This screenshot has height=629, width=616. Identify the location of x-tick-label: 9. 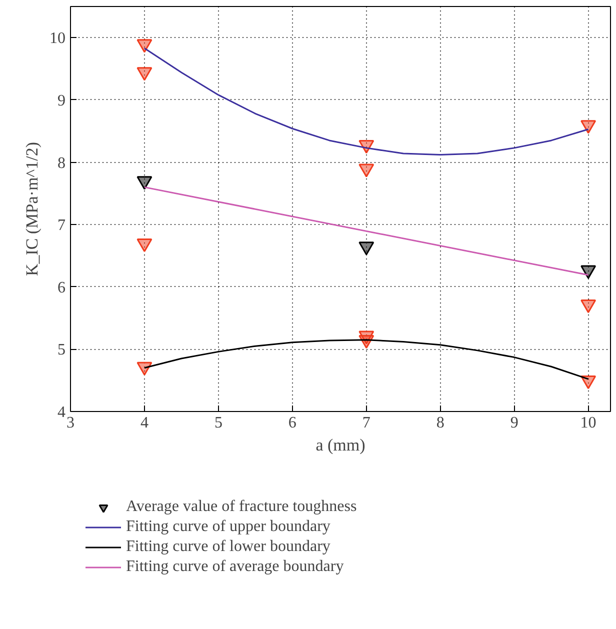
(514, 423).